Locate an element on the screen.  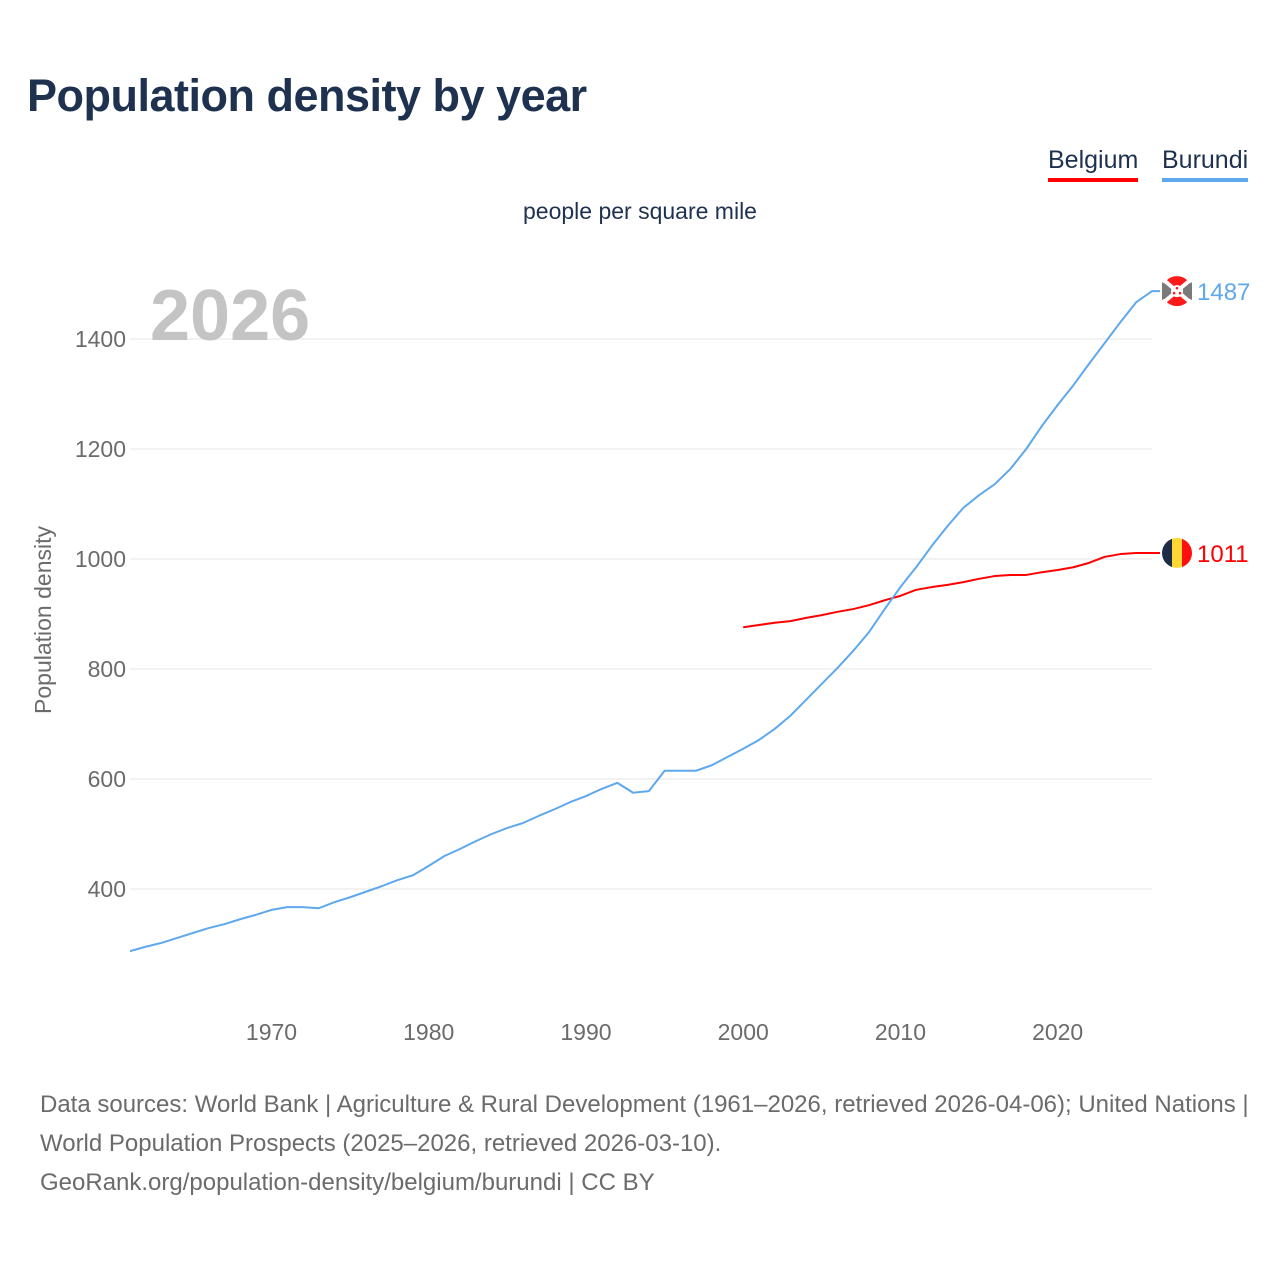
x-tick-label: 2020 is located at coordinates (1057, 1032).